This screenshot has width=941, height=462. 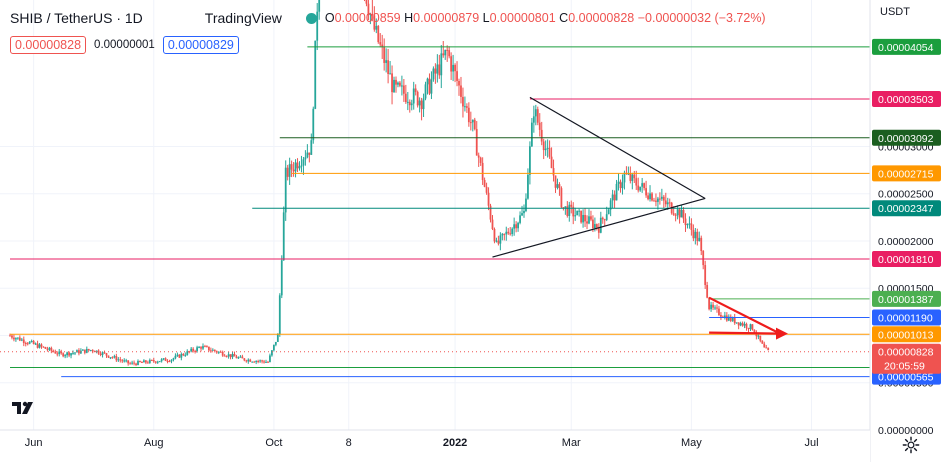 I want to click on countdown-label: 20:05:59, so click(x=904, y=367).